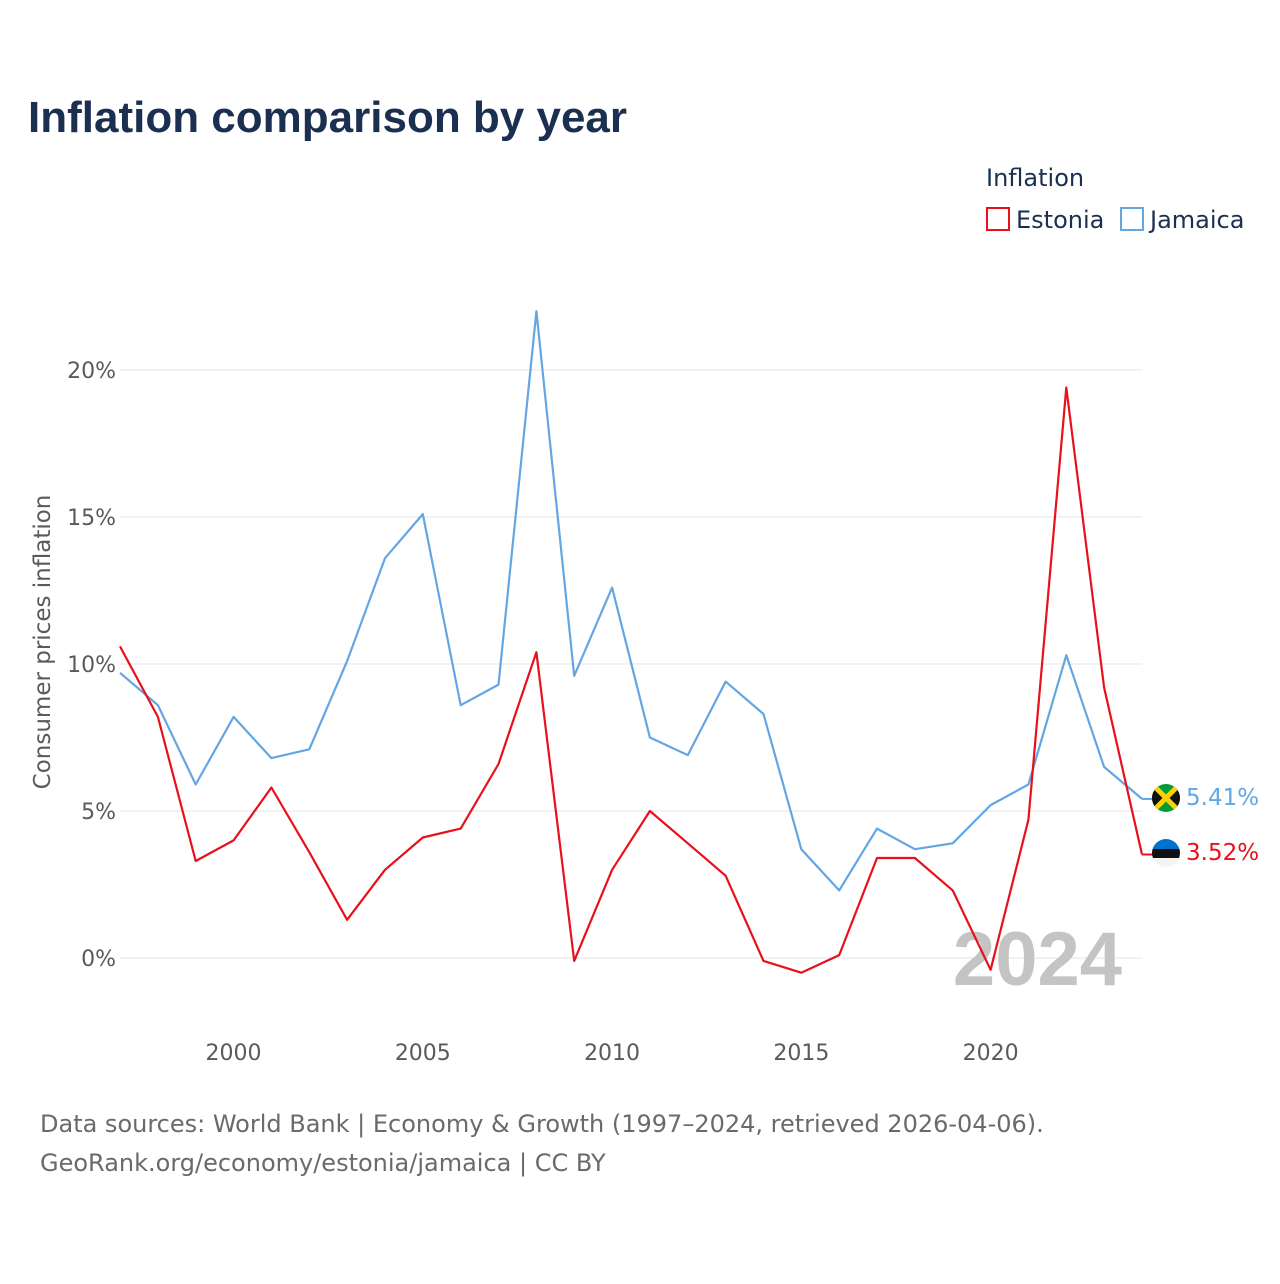 The width and height of the screenshot is (1280, 1284). I want to click on y-axis-ticks: 0% 5% 10% 15% 20%, so click(91, 665).